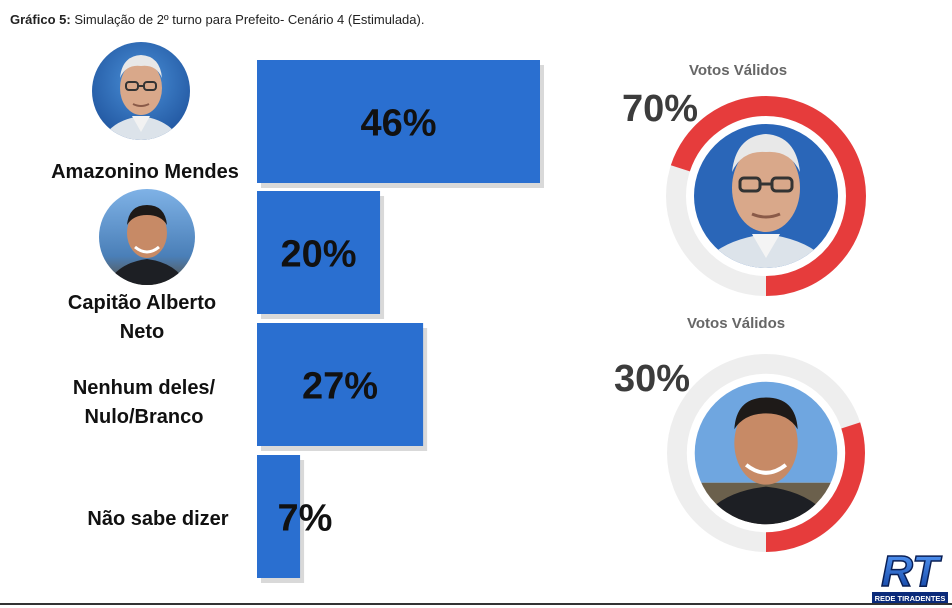 This screenshot has width=952, height=608. I want to click on footer-rule, so click(476, 604).